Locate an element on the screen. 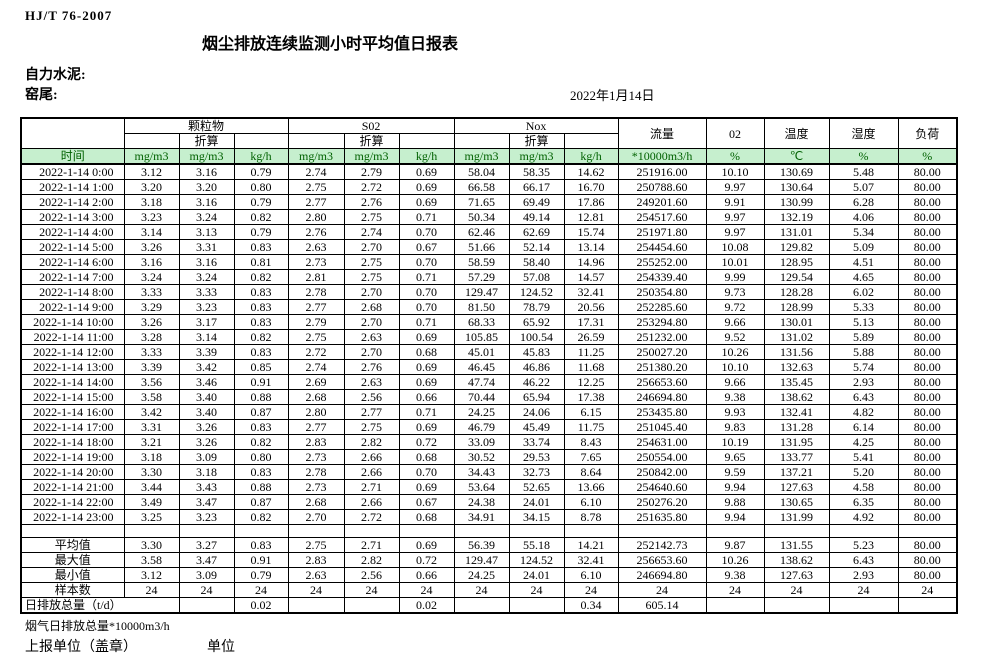 This screenshot has width=982, height=658. summary-value-cell: 80.00 is located at coordinates (927, 575).